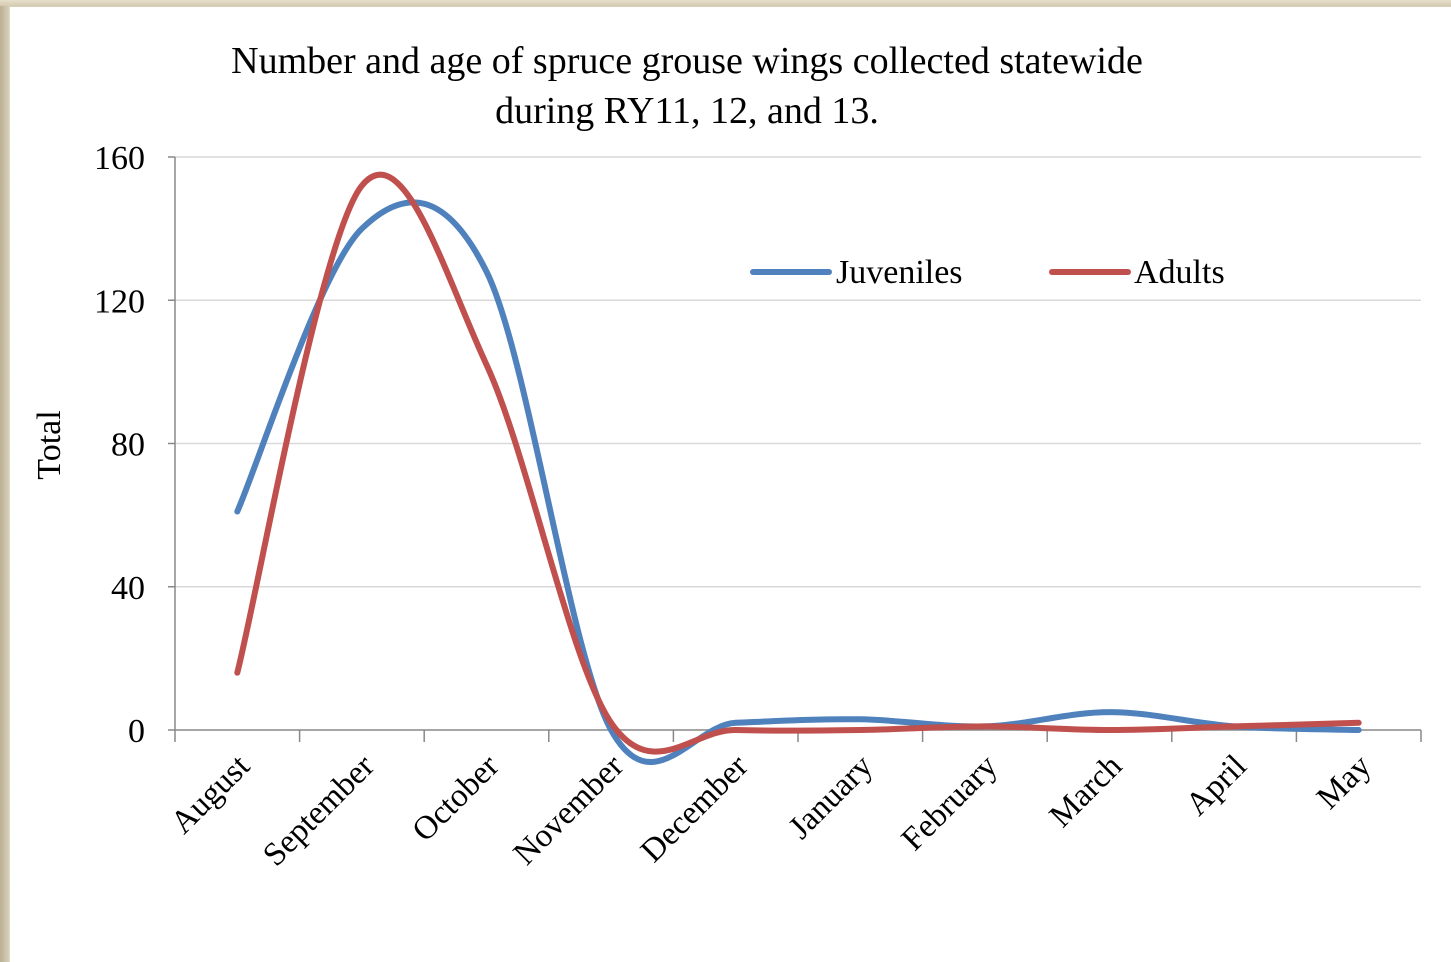 The image size is (1451, 962). I want to click on y-tick-labels: 0 40 80 120 160, so click(119, 445).